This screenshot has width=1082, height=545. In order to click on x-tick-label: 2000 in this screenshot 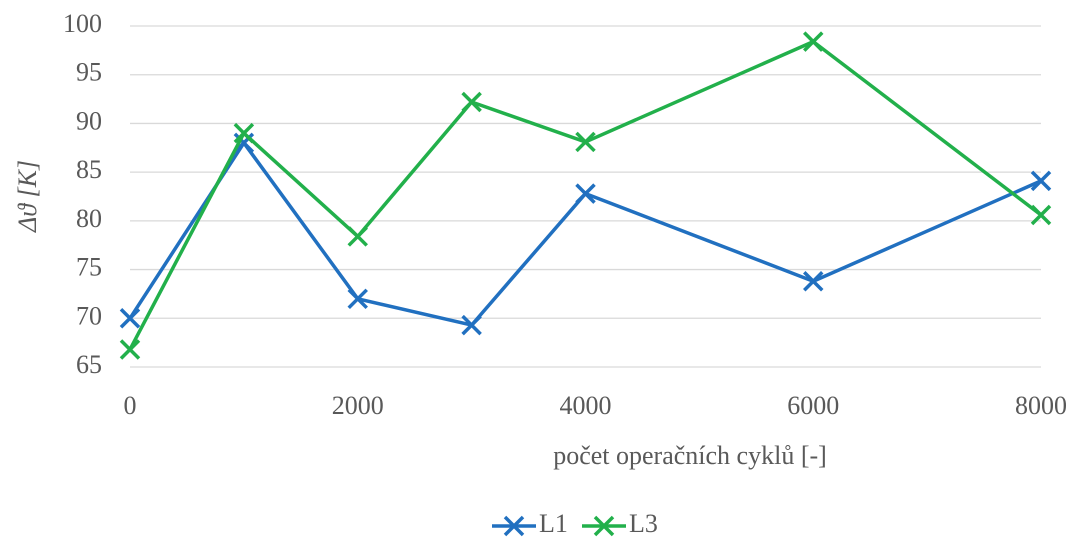, I will do `click(358, 405)`.